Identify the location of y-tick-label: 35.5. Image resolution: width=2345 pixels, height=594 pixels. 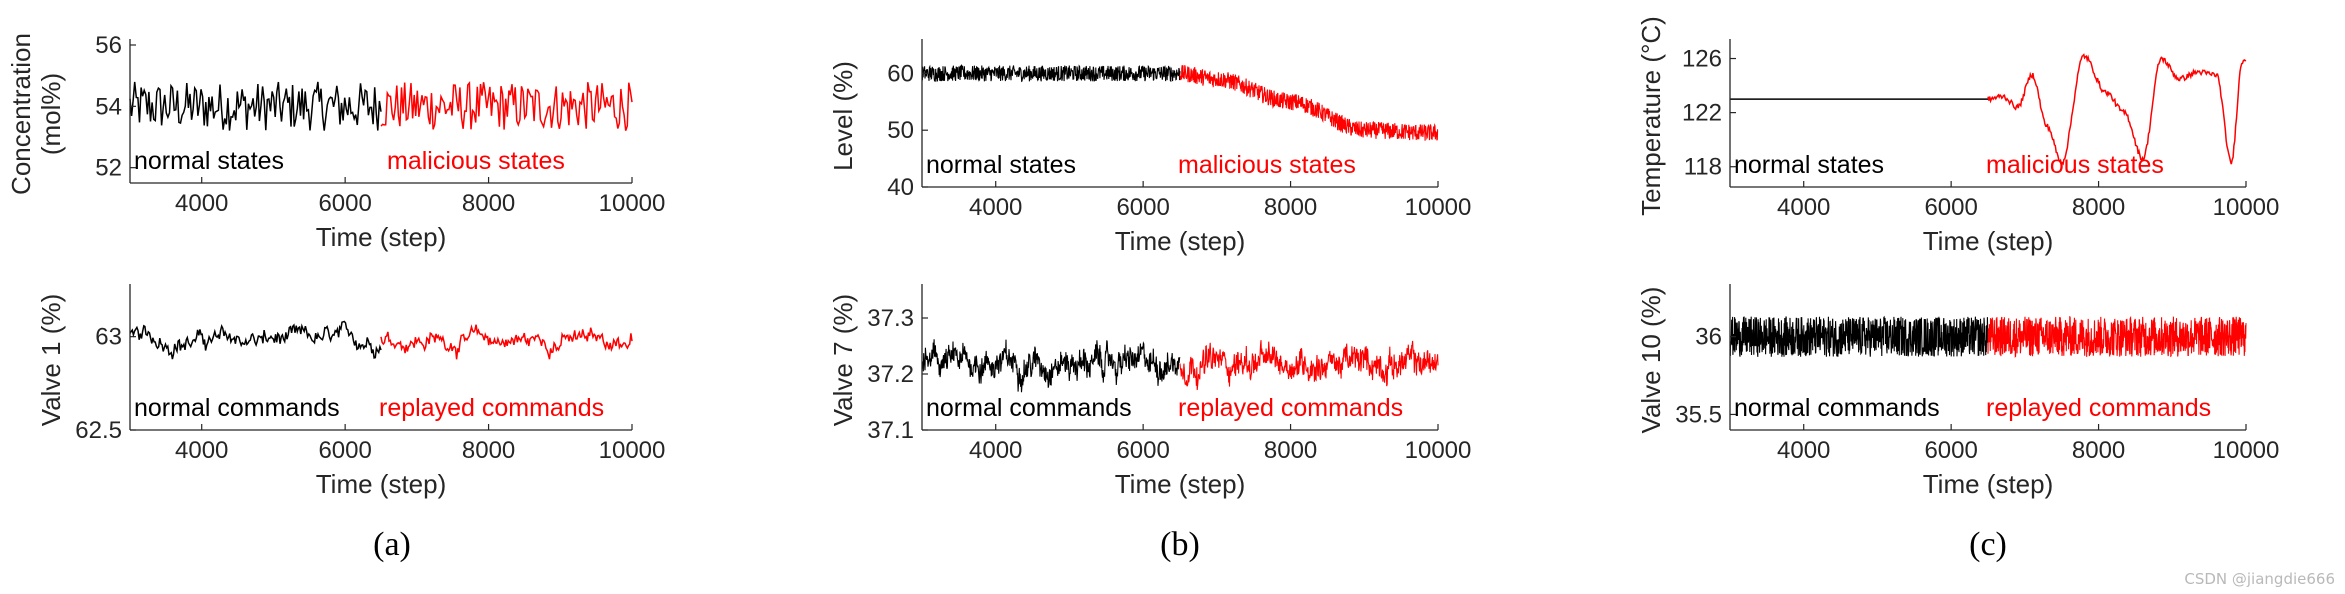
(1698, 414).